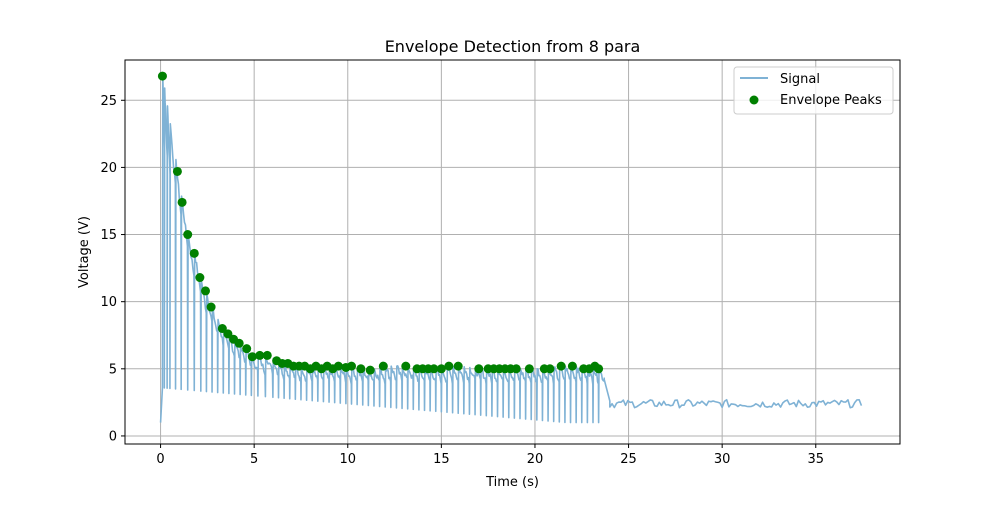 Image resolution: width=1000 pixels, height=505 pixels. Describe the element at coordinates (108, 235) in the screenshot. I see `y-tick-label: 15` at that location.